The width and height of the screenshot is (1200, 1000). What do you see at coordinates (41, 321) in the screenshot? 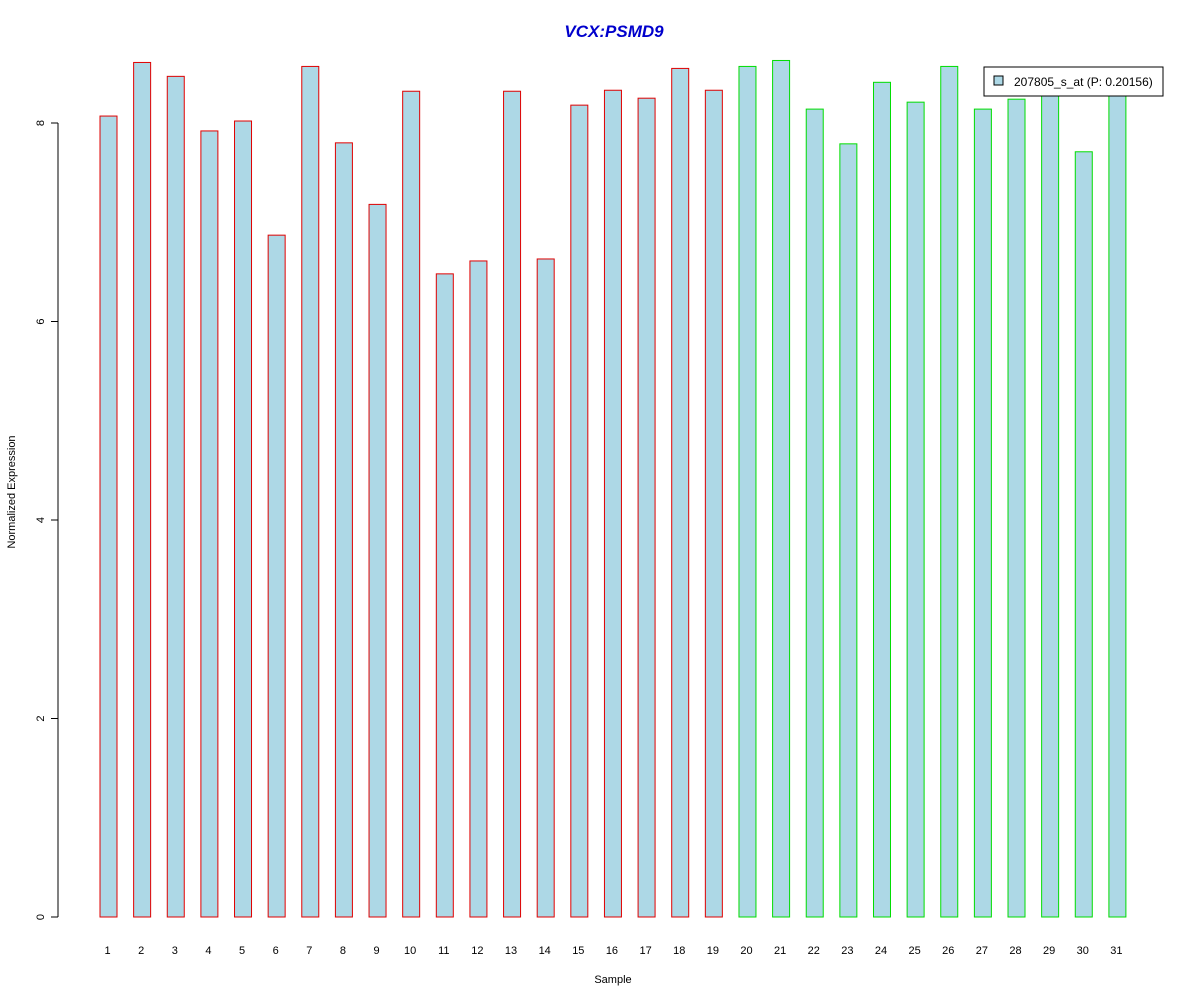
I see `y-tick-label: 6` at bounding box center [41, 321].